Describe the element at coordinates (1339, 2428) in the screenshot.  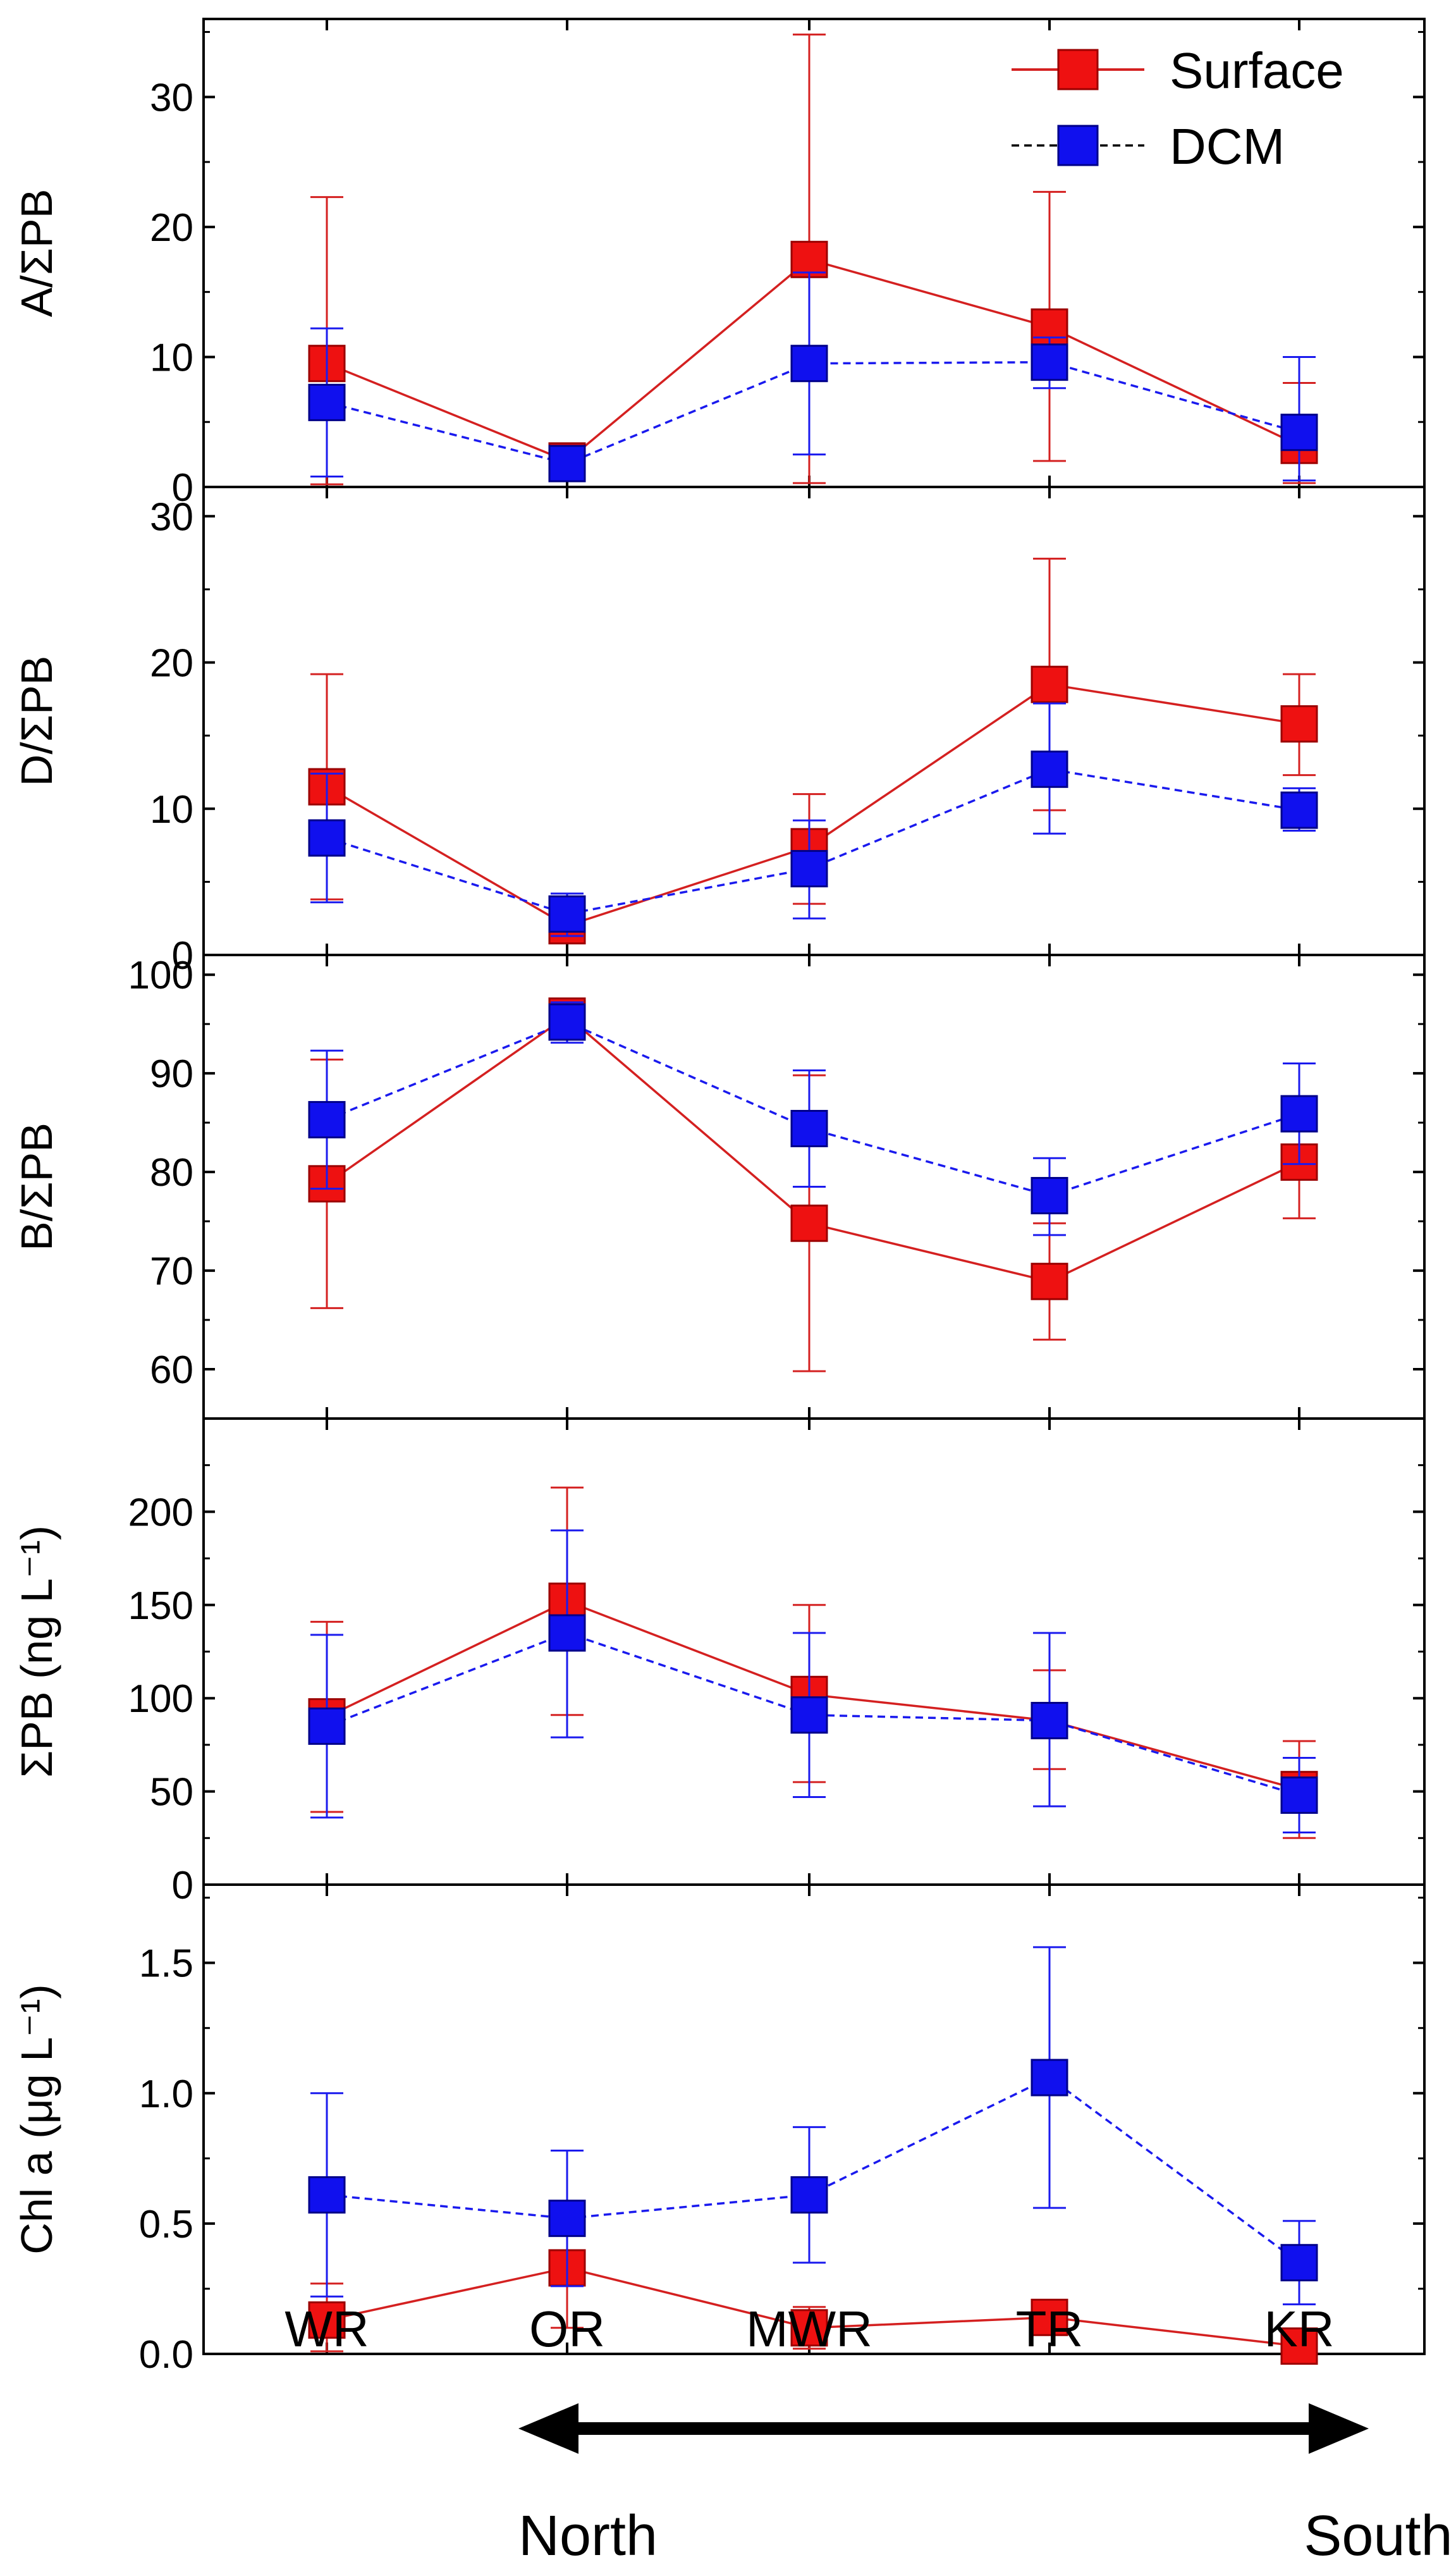
I see `direction-arrow-right-head` at that location.